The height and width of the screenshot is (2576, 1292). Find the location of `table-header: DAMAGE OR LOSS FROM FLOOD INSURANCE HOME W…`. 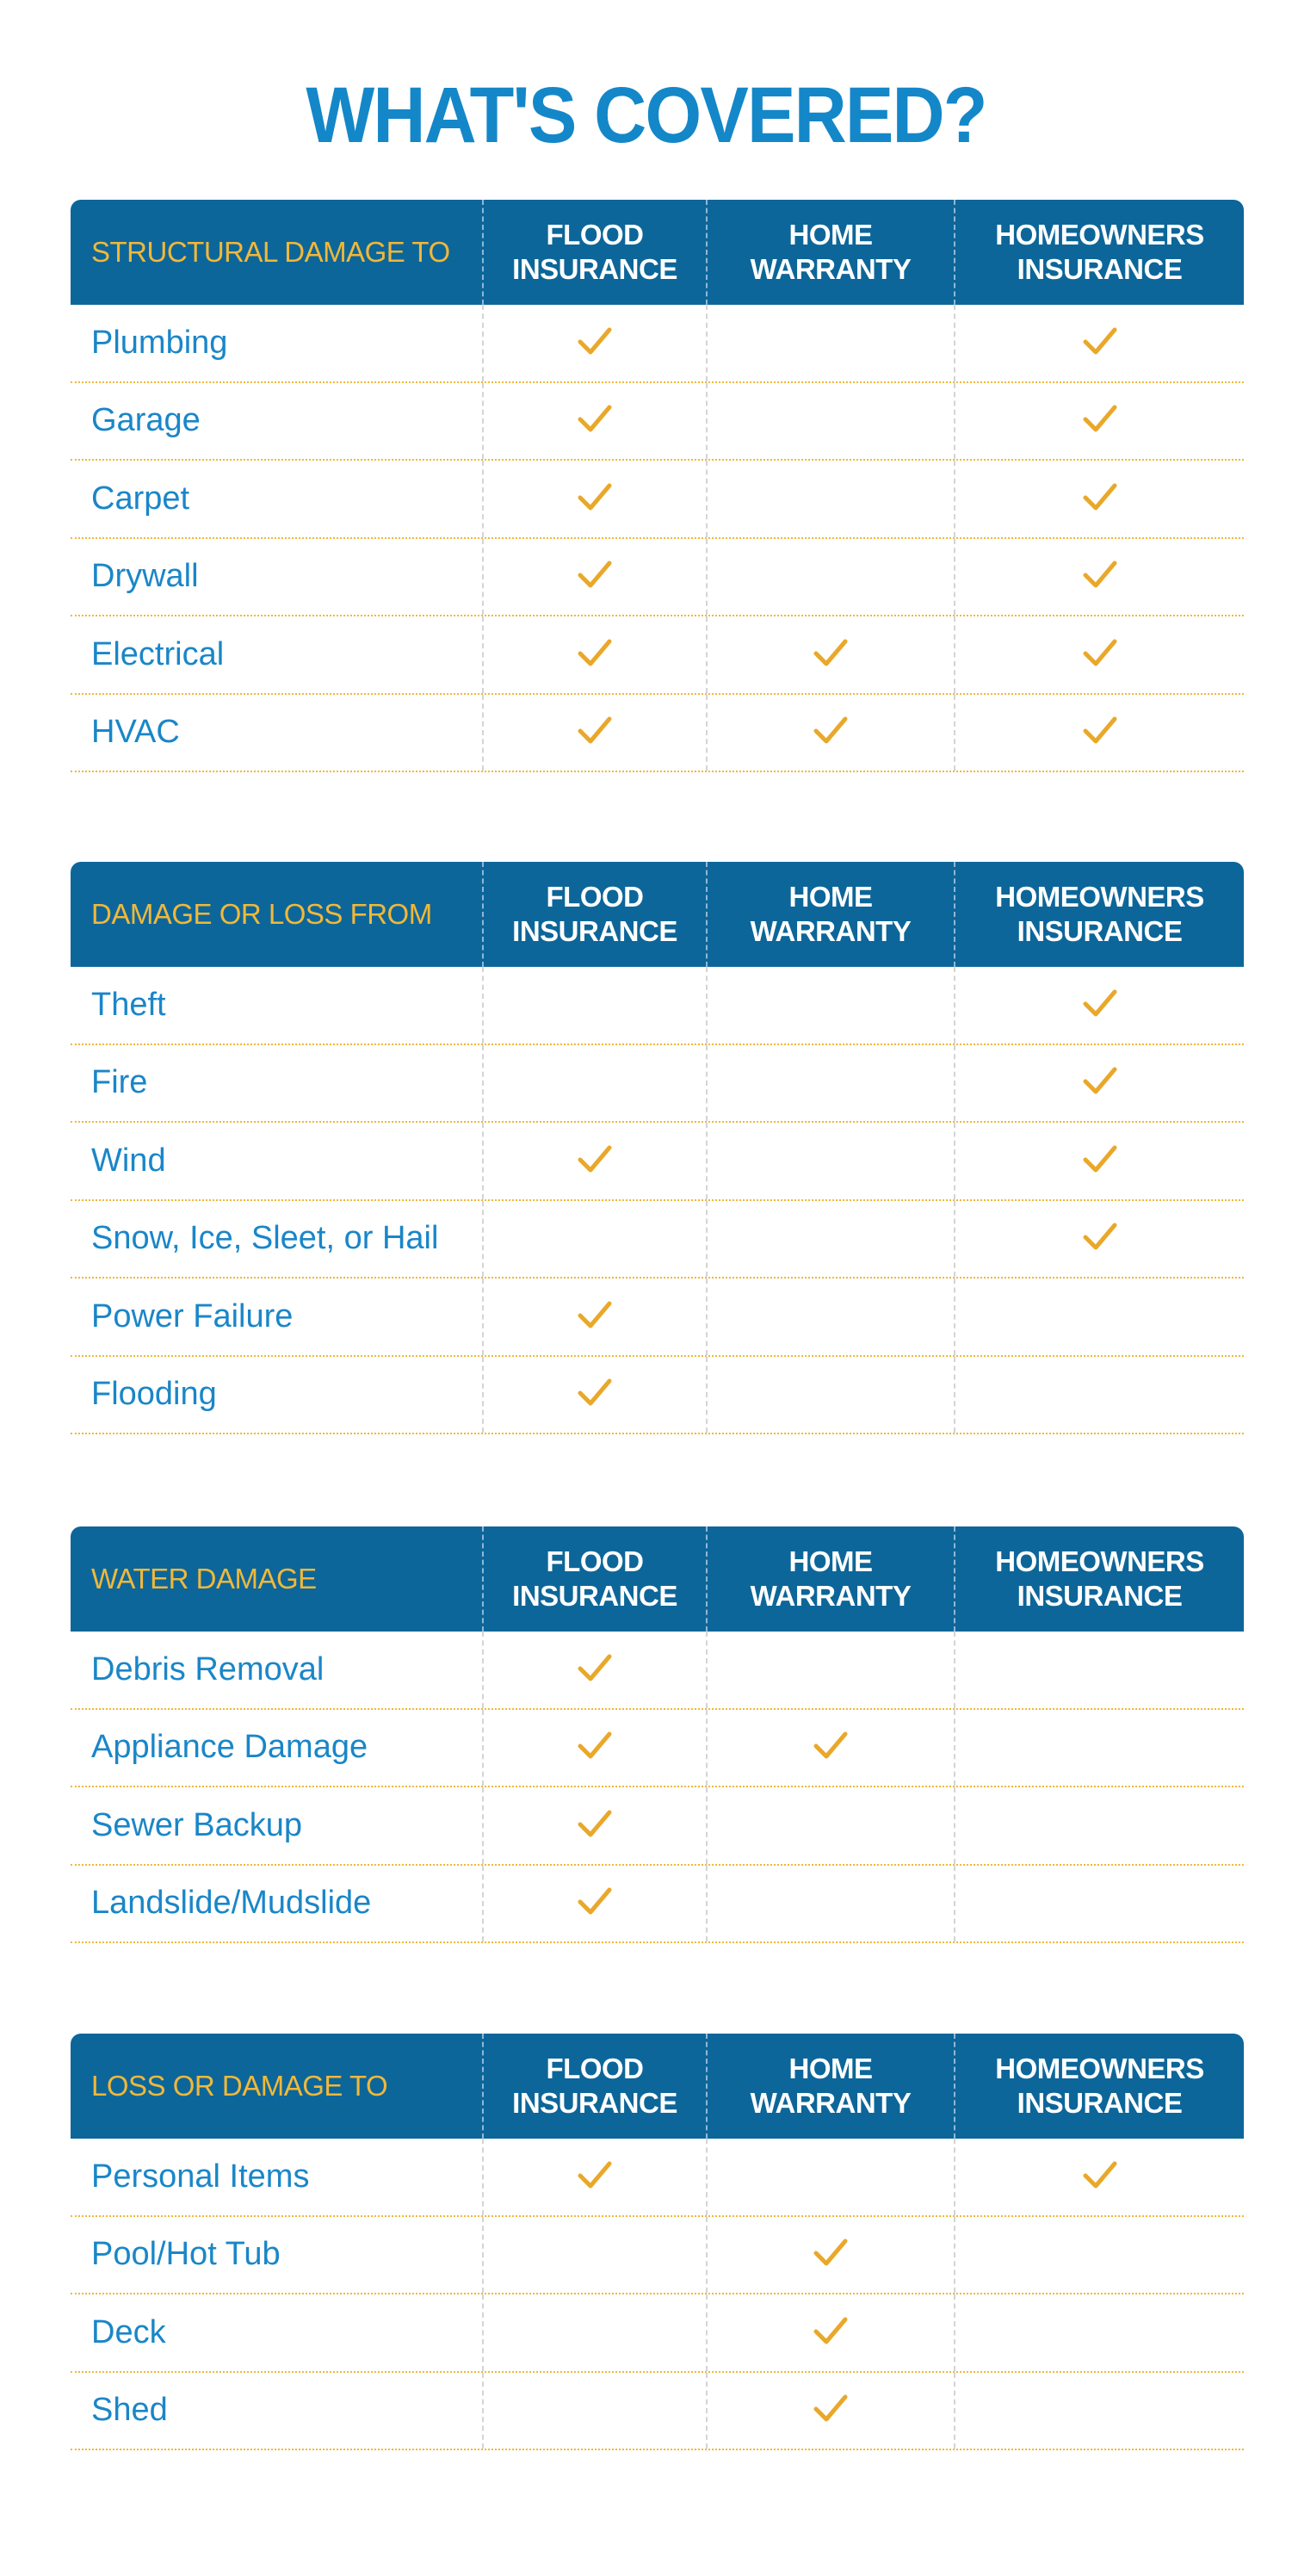

table-header: DAMAGE OR LOSS FROM FLOOD INSURANCE HOME W… is located at coordinates (657, 914).